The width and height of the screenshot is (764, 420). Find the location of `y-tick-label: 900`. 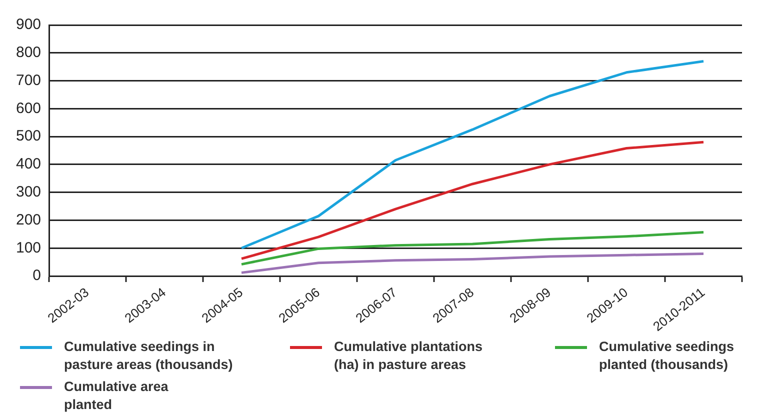

y-tick-label: 900 is located at coordinates (29, 25).